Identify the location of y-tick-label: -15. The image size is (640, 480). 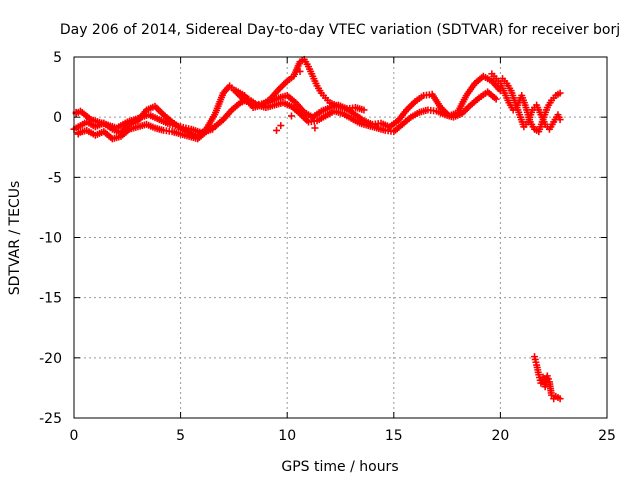
(50, 299).